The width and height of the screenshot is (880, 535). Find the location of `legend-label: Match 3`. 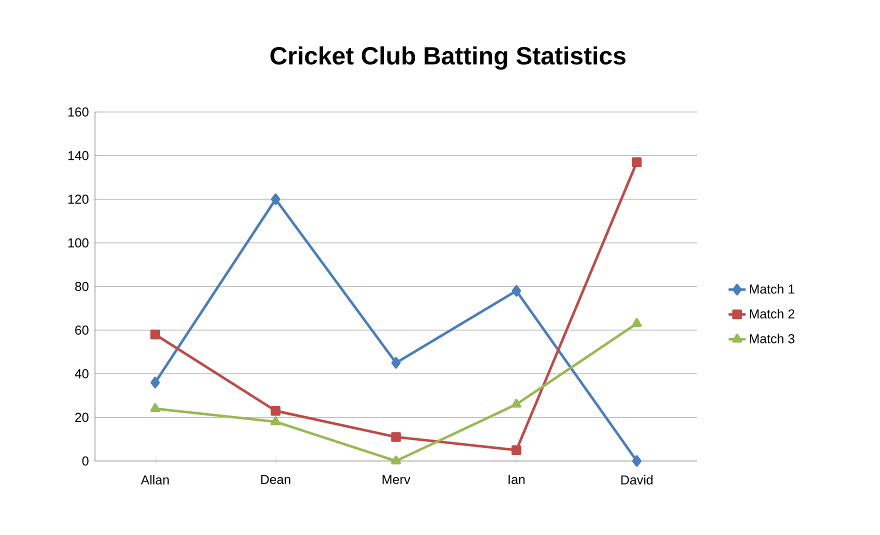

legend-label: Match 3 is located at coordinates (772, 339).